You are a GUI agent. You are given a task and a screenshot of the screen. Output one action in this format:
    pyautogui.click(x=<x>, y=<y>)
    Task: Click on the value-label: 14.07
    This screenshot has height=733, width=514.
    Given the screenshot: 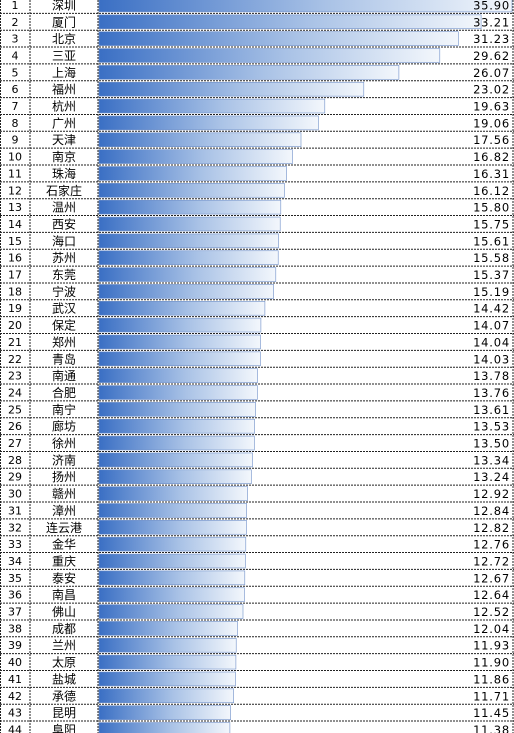 What is the action you would take?
    pyautogui.click(x=491, y=326)
    